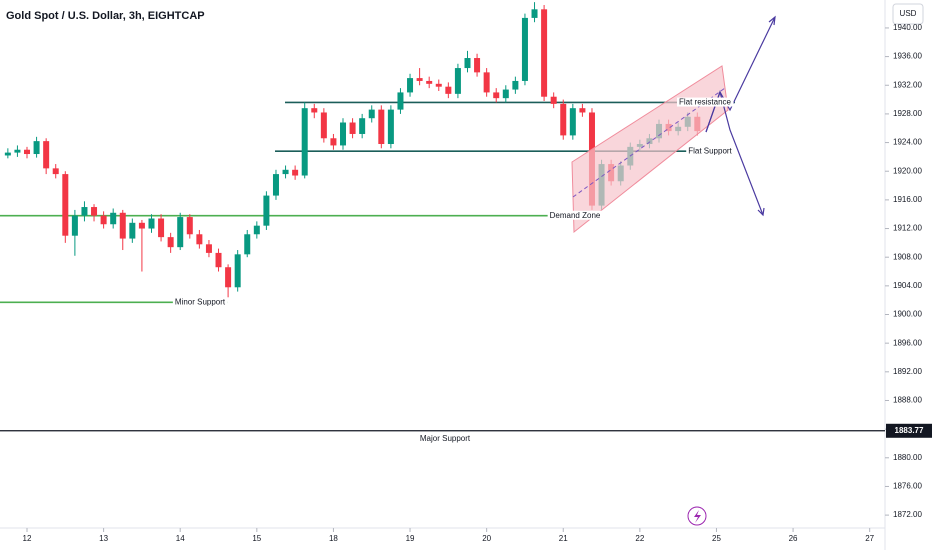  What do you see at coordinates (907, 27) in the screenshot?
I see `y-tick-label: 1940.00` at bounding box center [907, 27].